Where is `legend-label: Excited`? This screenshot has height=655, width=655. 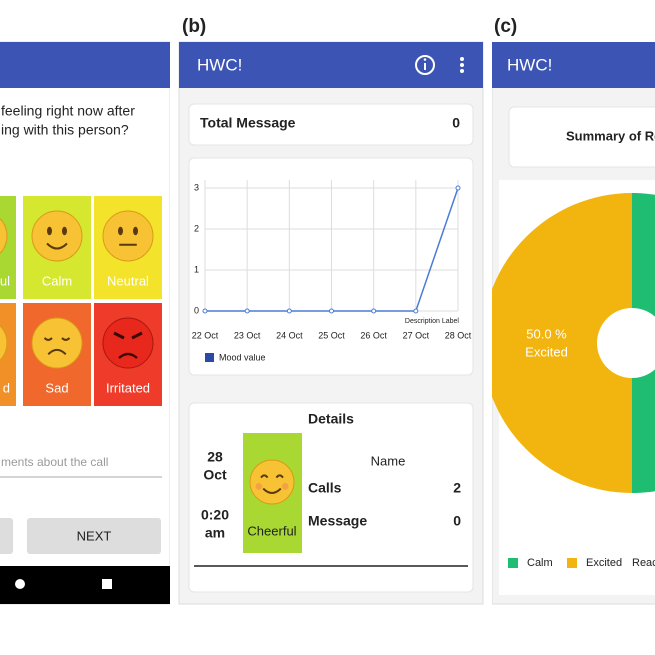 legend-label: Excited is located at coordinates (604, 563).